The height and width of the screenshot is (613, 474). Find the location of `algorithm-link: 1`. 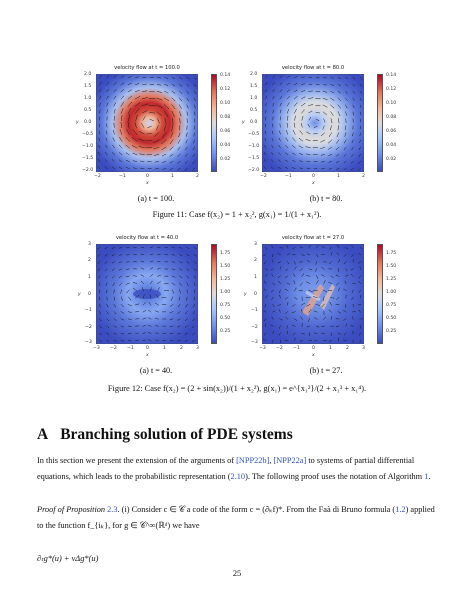

algorithm-link: 1 is located at coordinates (426, 476).